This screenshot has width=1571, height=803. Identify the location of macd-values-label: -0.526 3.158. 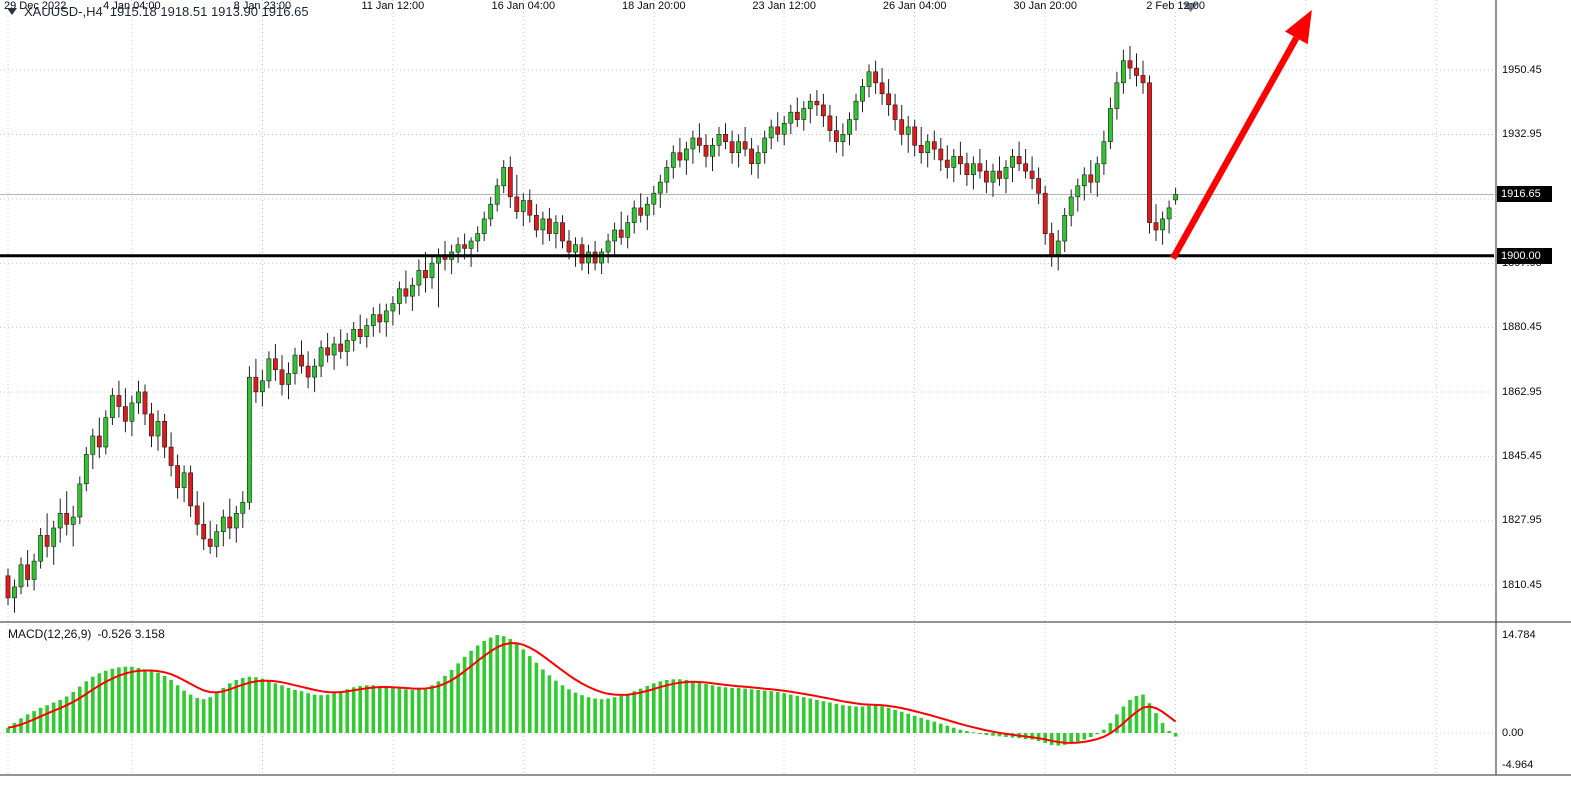
(131, 634).